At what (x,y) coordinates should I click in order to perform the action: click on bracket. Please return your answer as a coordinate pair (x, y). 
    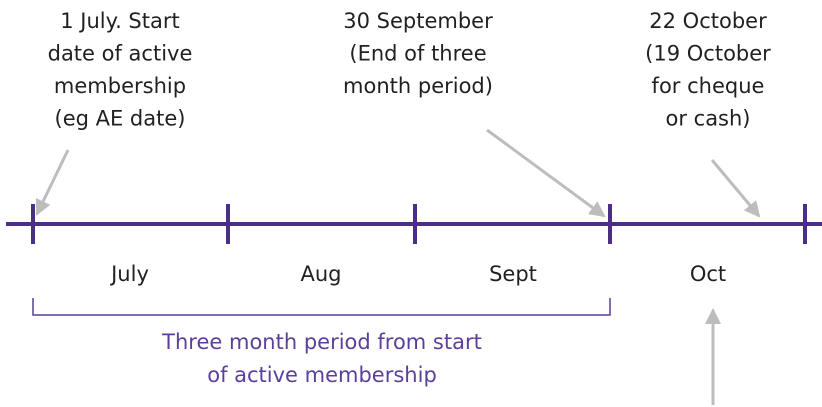
    Looking at the image, I should click on (321, 307).